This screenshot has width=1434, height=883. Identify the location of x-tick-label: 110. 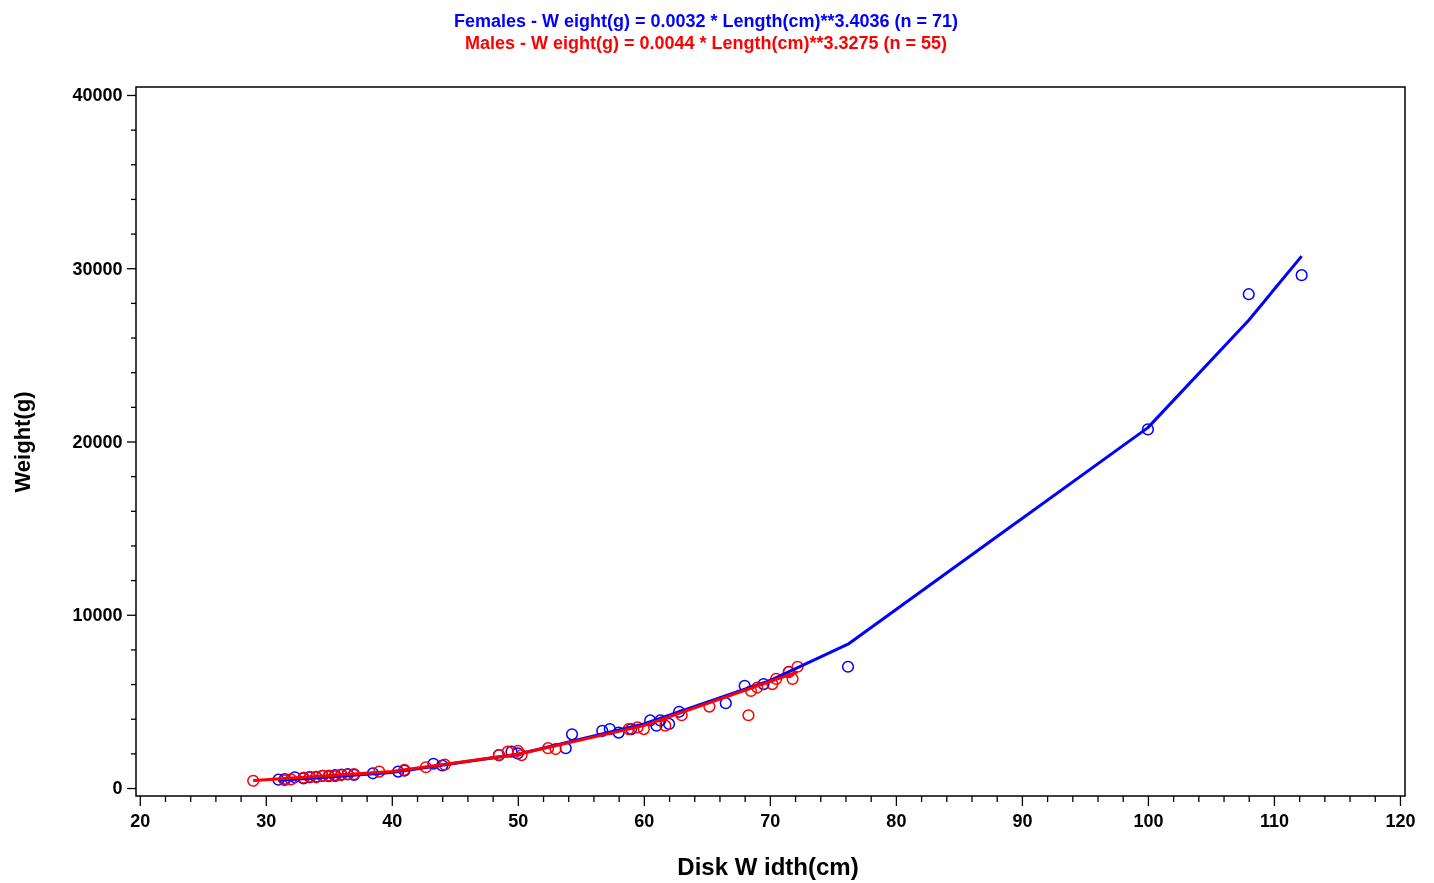
(1274, 820).